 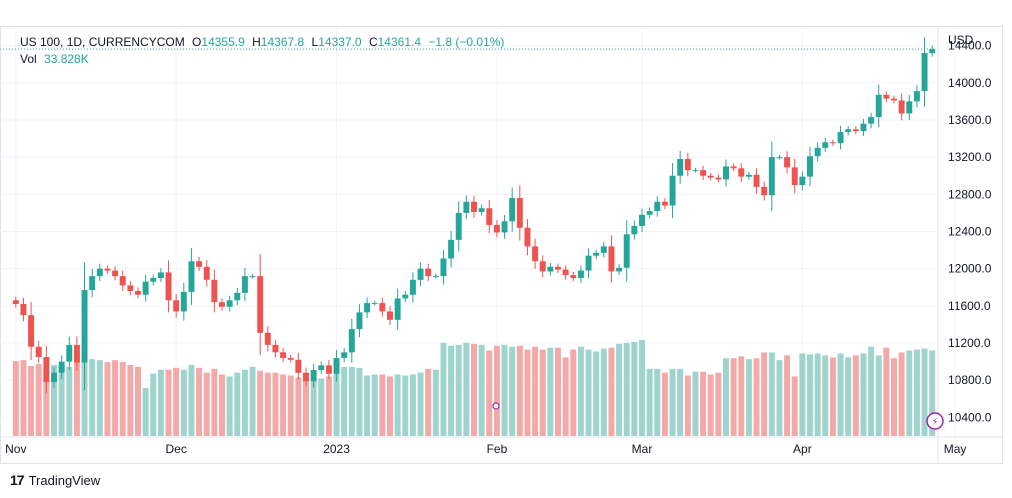 I want to click on y-tick-label: 12000.0, so click(x=970, y=269).